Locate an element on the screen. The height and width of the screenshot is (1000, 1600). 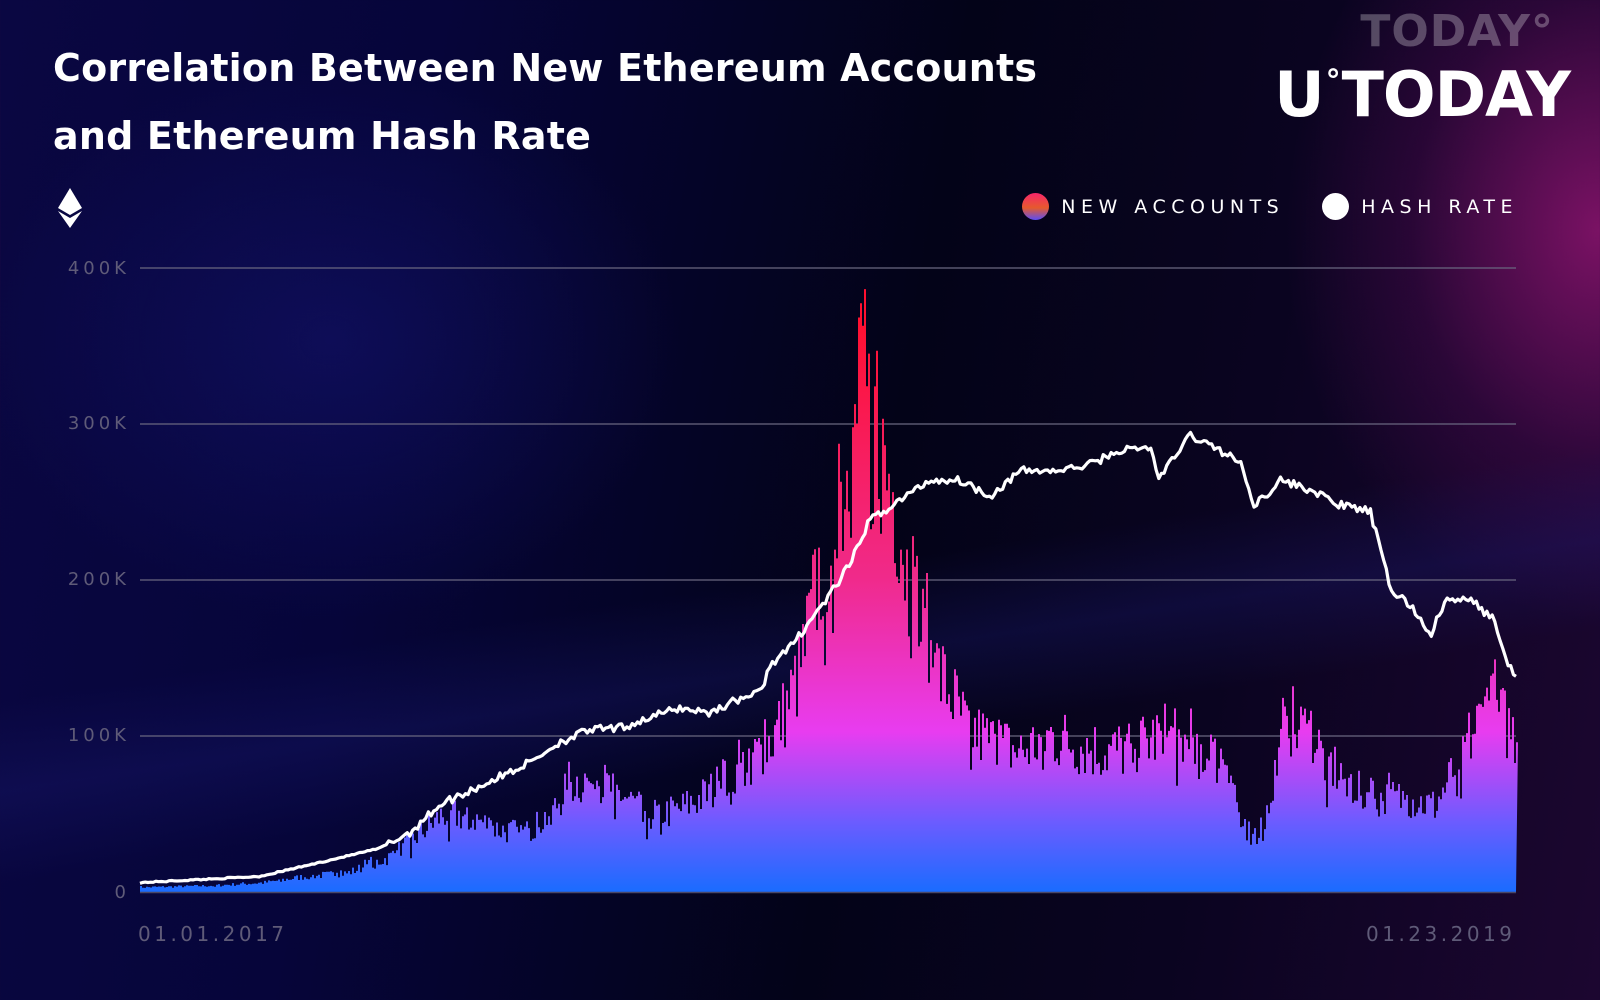
legend-item-hash-rate: HASH RATE is located at coordinates (1420, 206).